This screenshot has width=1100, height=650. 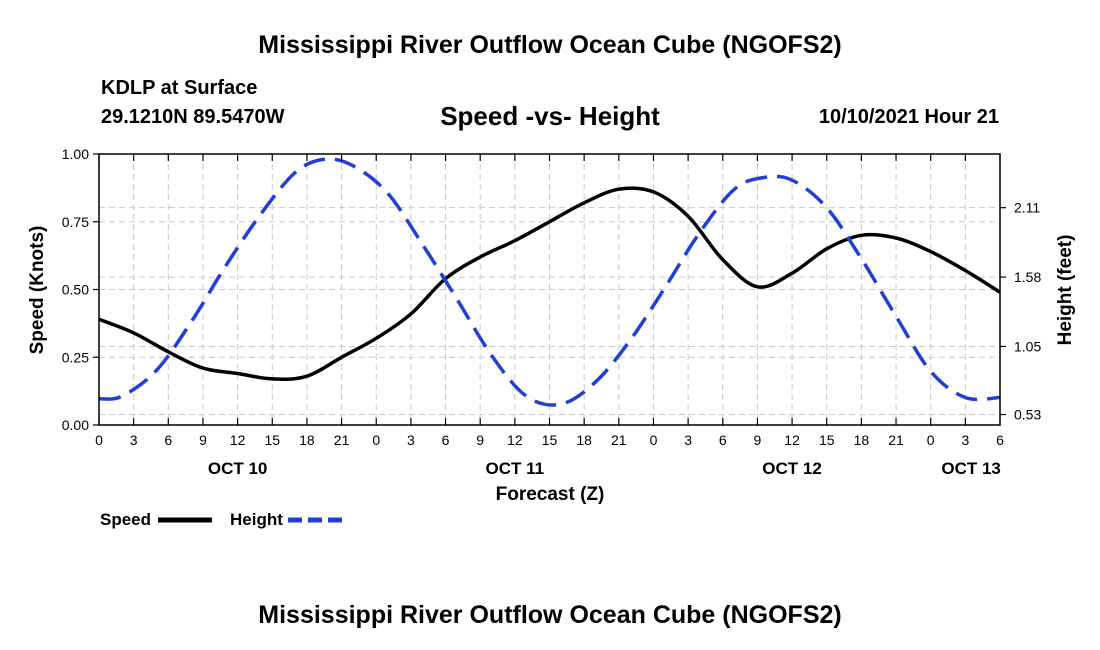 I want to click on y-axis-left-label: Speed (Knots), so click(x=37, y=290).